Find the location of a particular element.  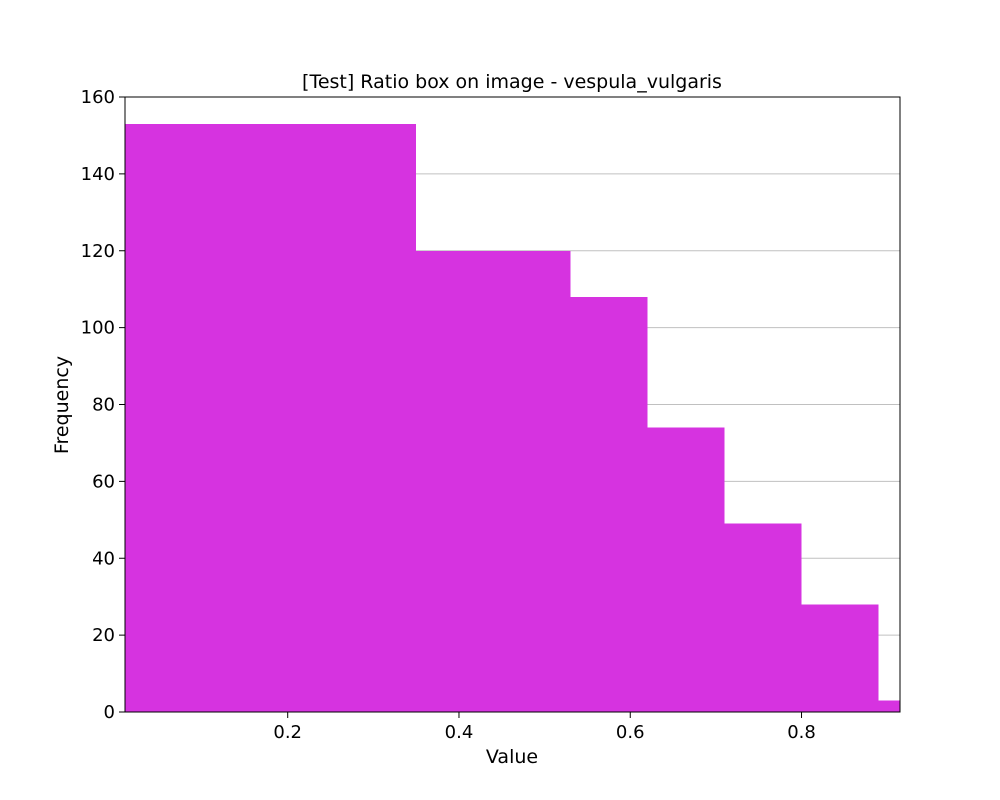

y-tick-label-2: 40 is located at coordinates (103, 558).